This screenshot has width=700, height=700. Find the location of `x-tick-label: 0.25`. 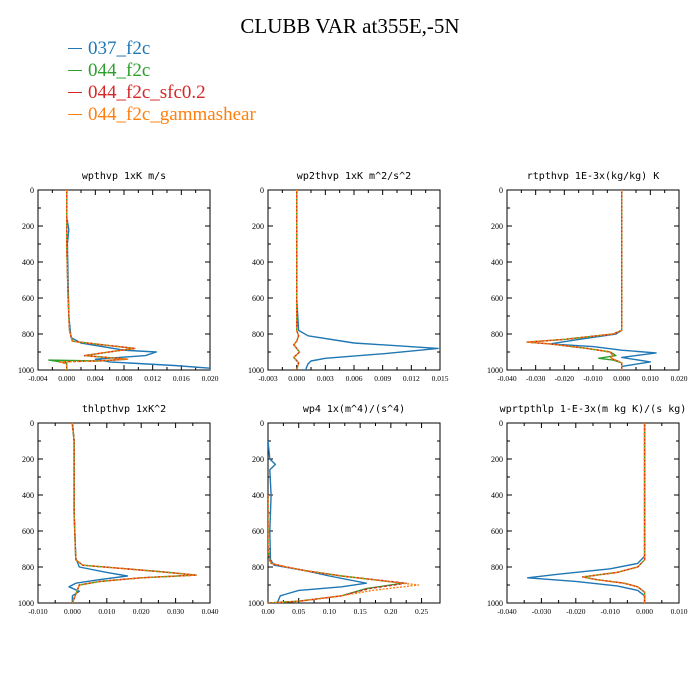

x-tick-label: 0.25 is located at coordinates (421, 611).